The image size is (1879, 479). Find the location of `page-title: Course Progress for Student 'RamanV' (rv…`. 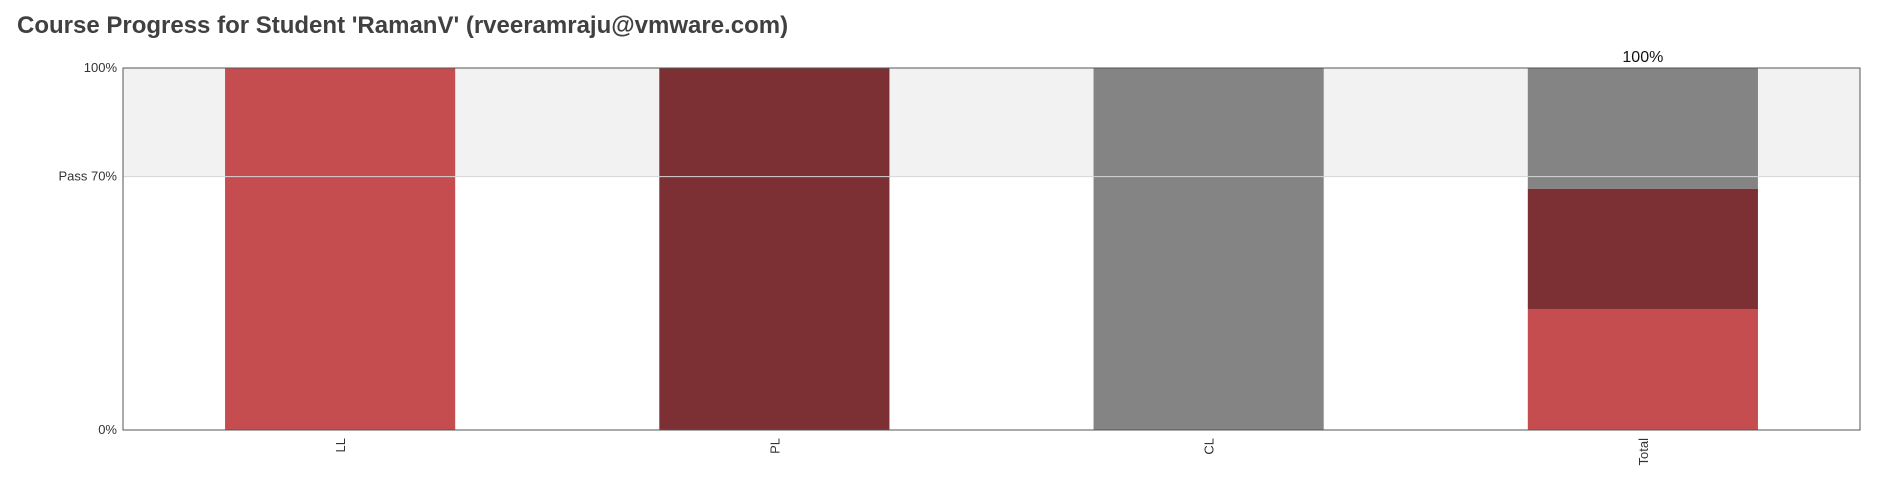

page-title: Course Progress for Student 'RamanV' (rv… is located at coordinates (403, 25).